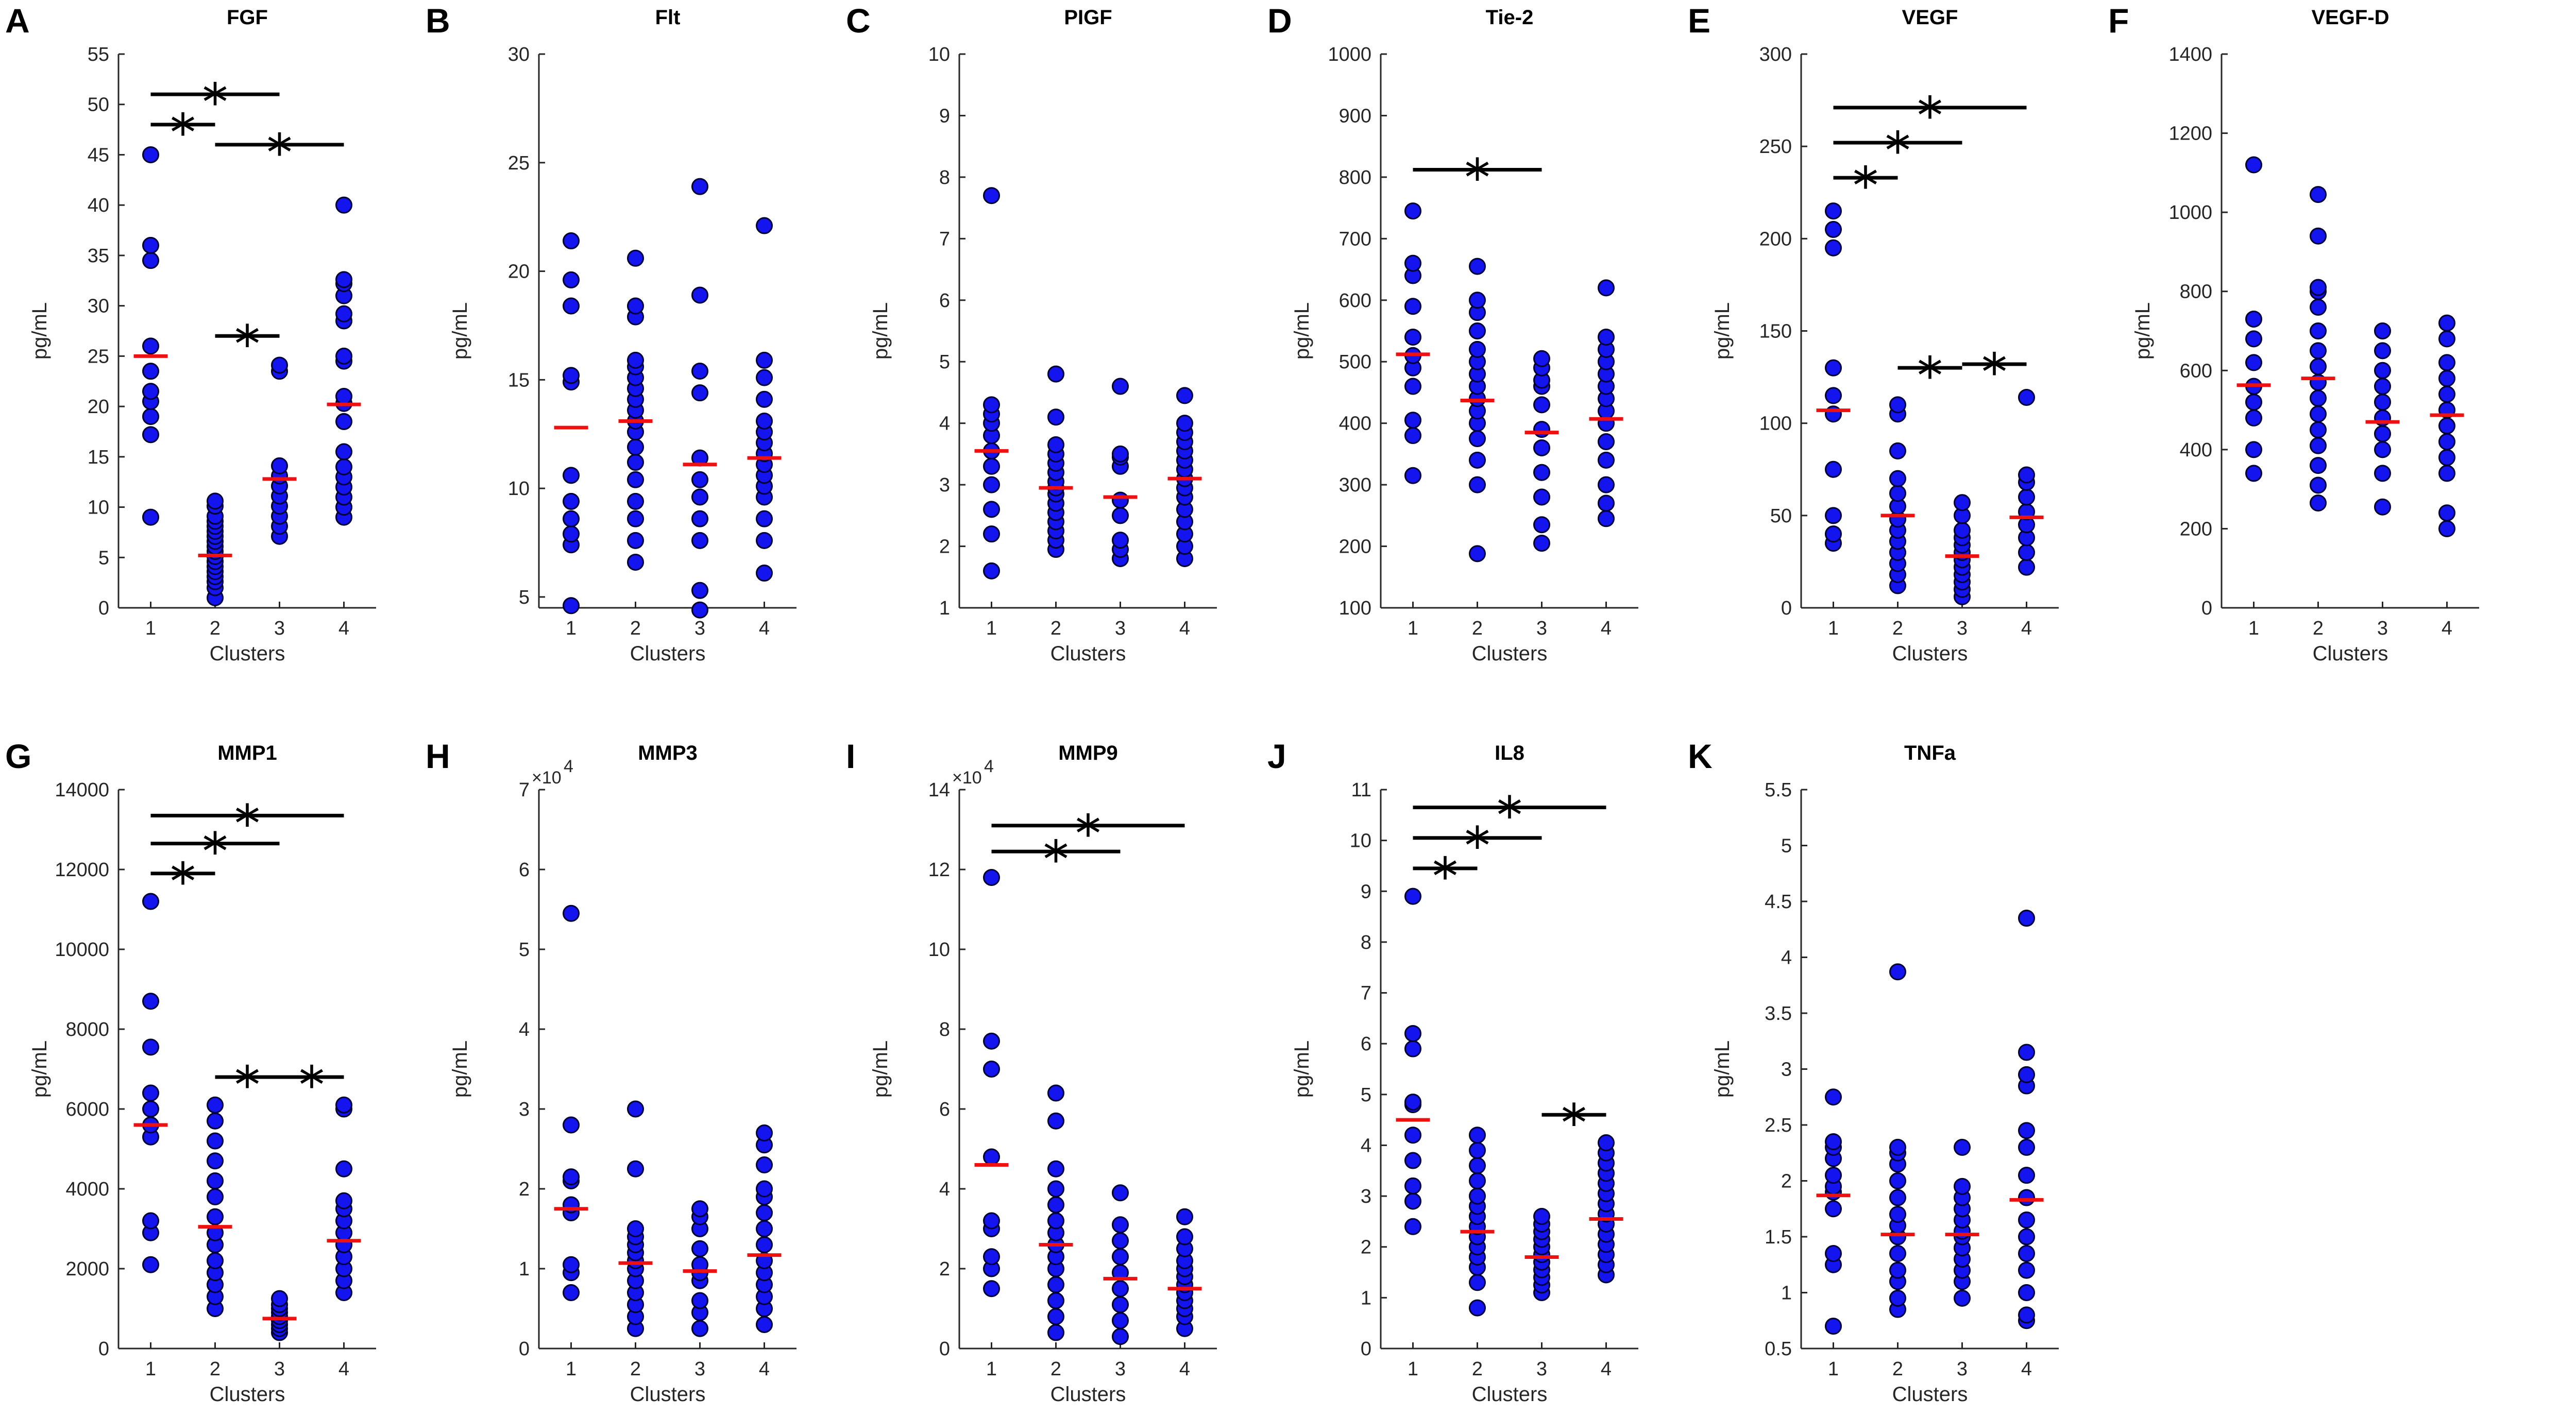 Image resolution: width=2576 pixels, height=1416 pixels. Describe the element at coordinates (82, 790) in the screenshot. I see `y-tick-label: 14000` at that location.